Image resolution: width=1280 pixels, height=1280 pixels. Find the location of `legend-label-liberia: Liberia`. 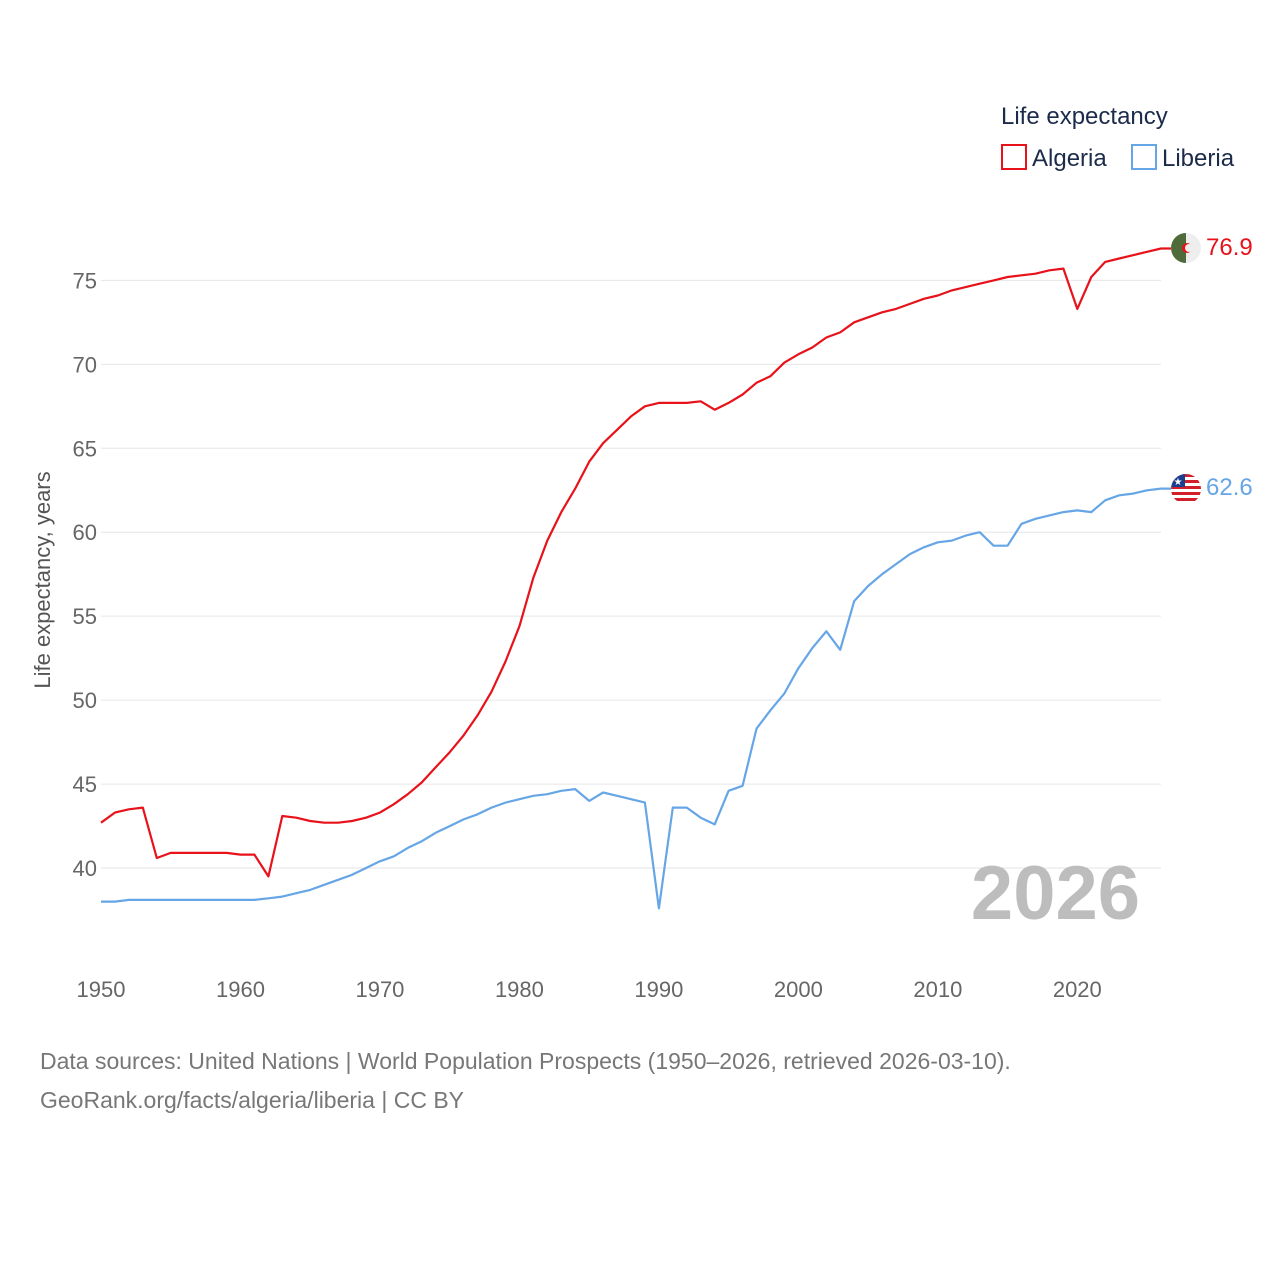

legend-label-liberia: Liberia is located at coordinates (1198, 158).